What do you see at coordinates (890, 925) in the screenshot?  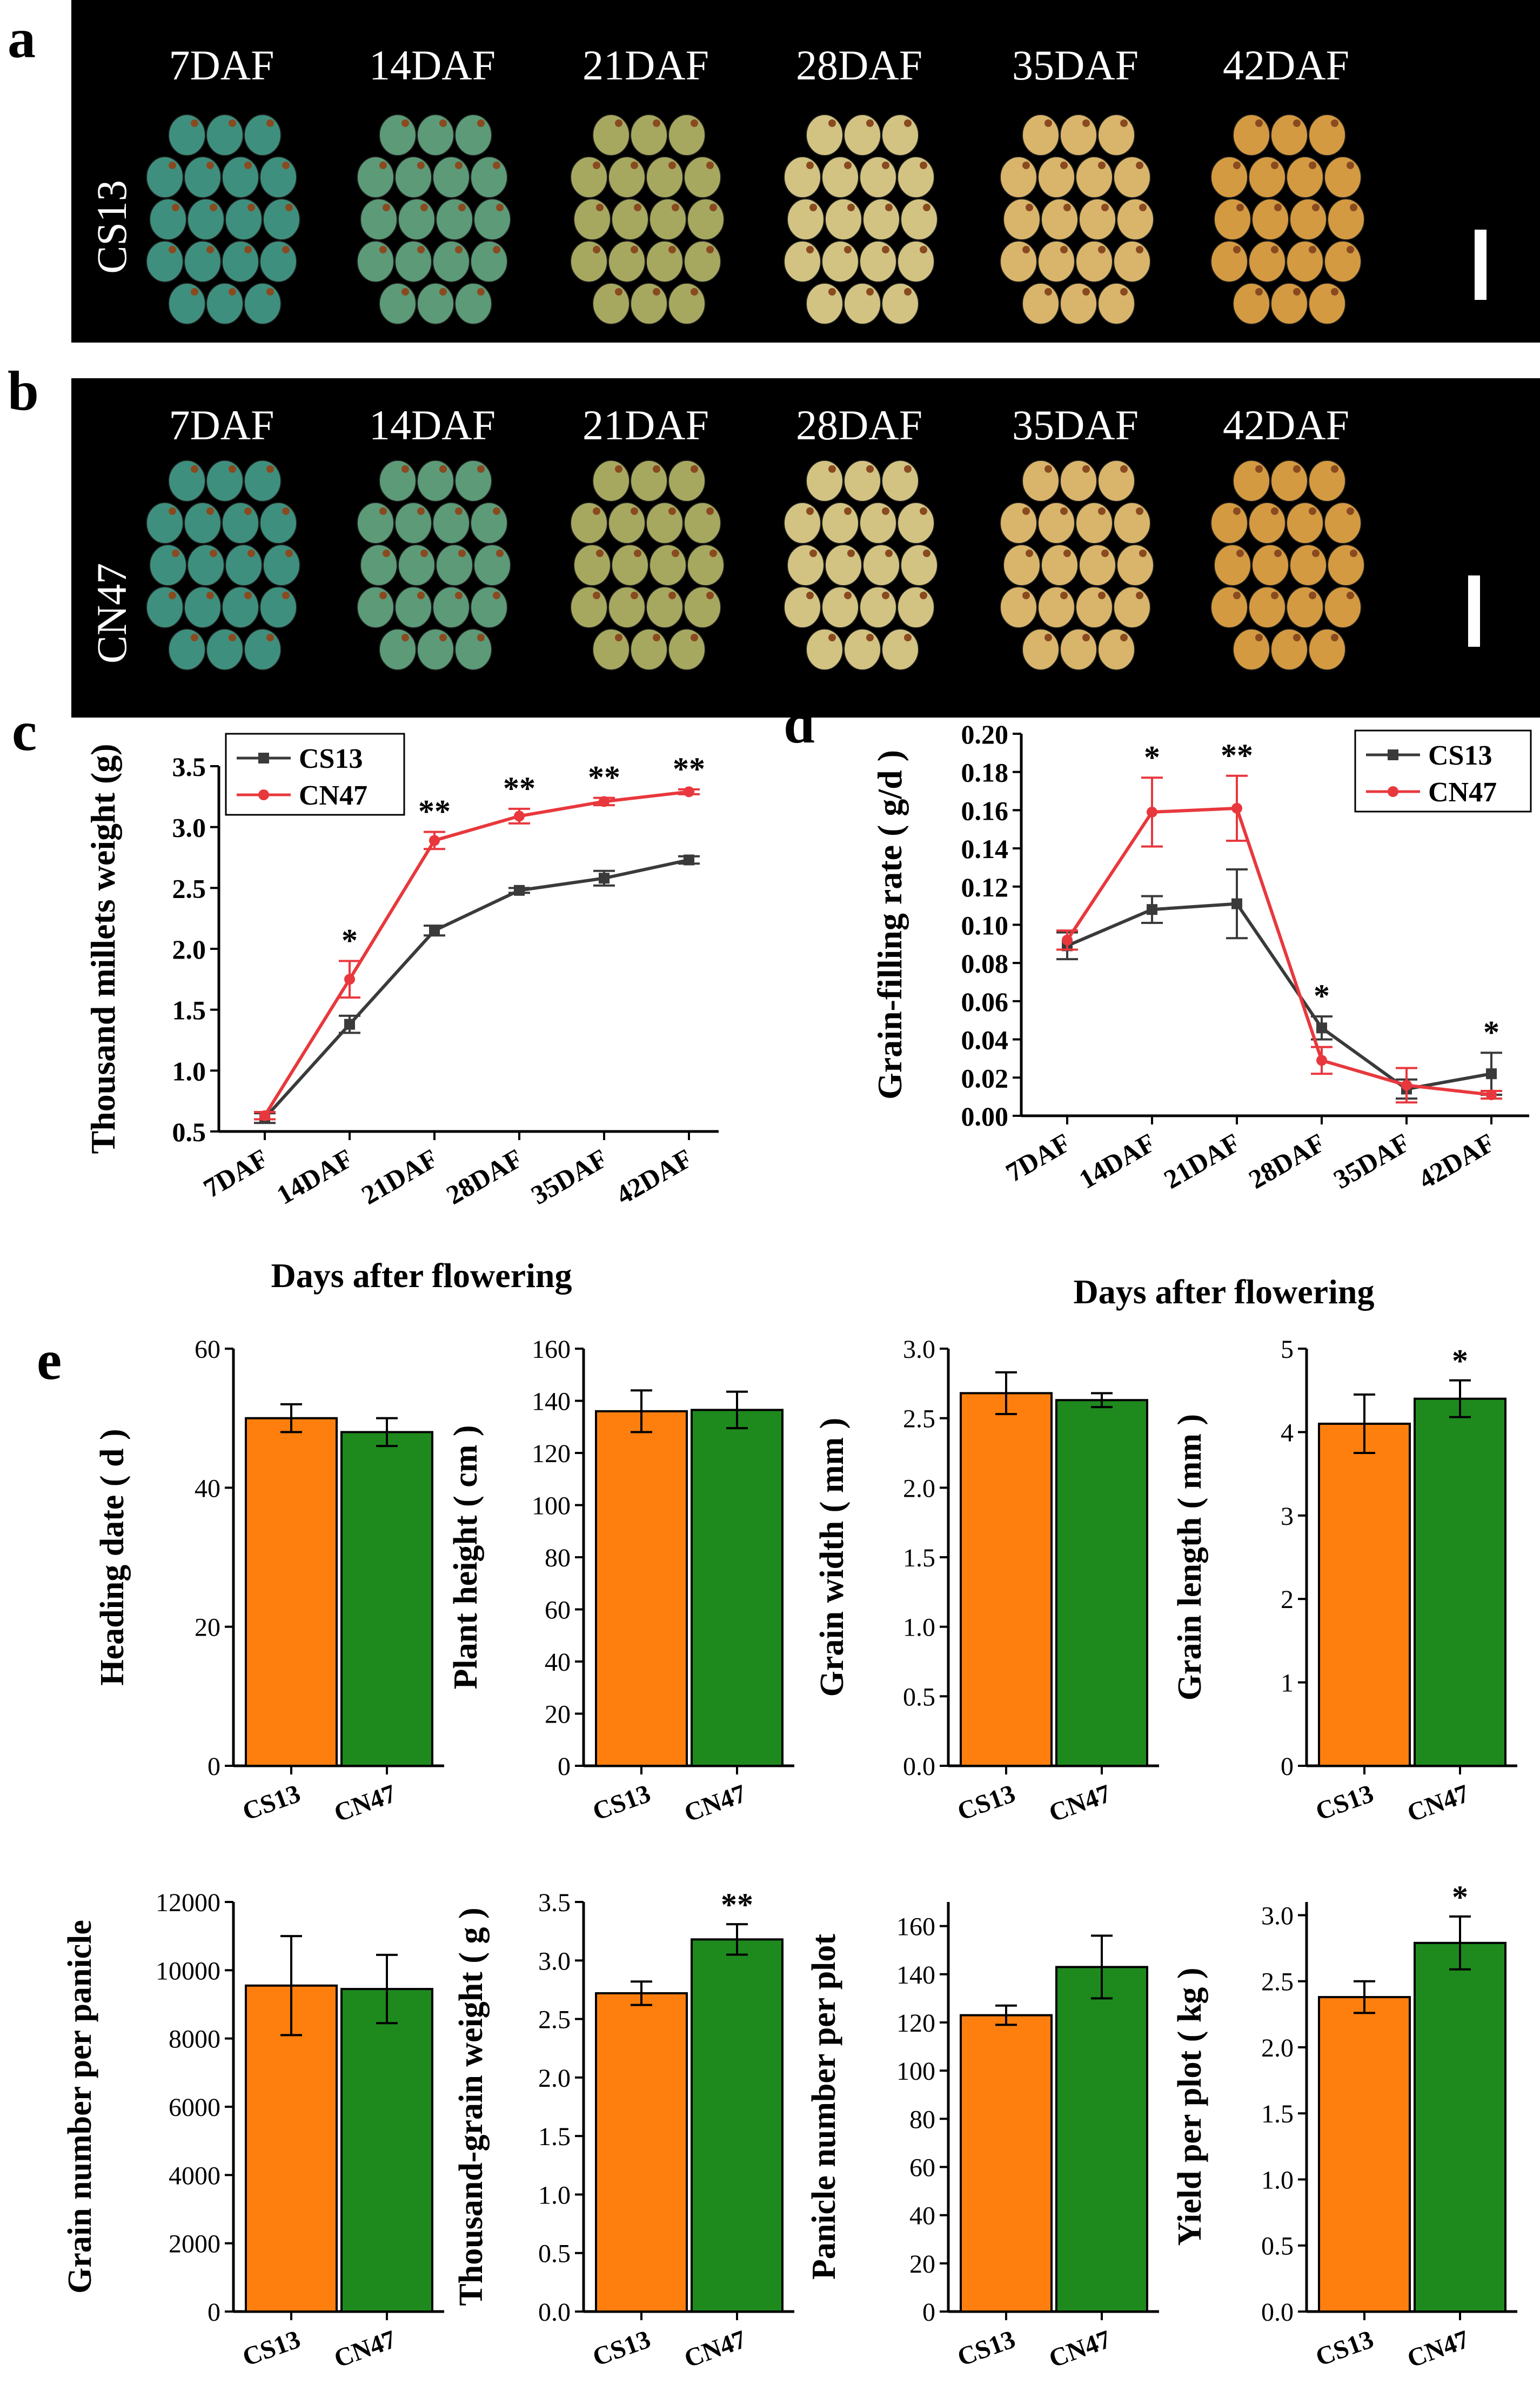 I see `y-axis-title: Grain-filling rate ( g/d )` at bounding box center [890, 925].